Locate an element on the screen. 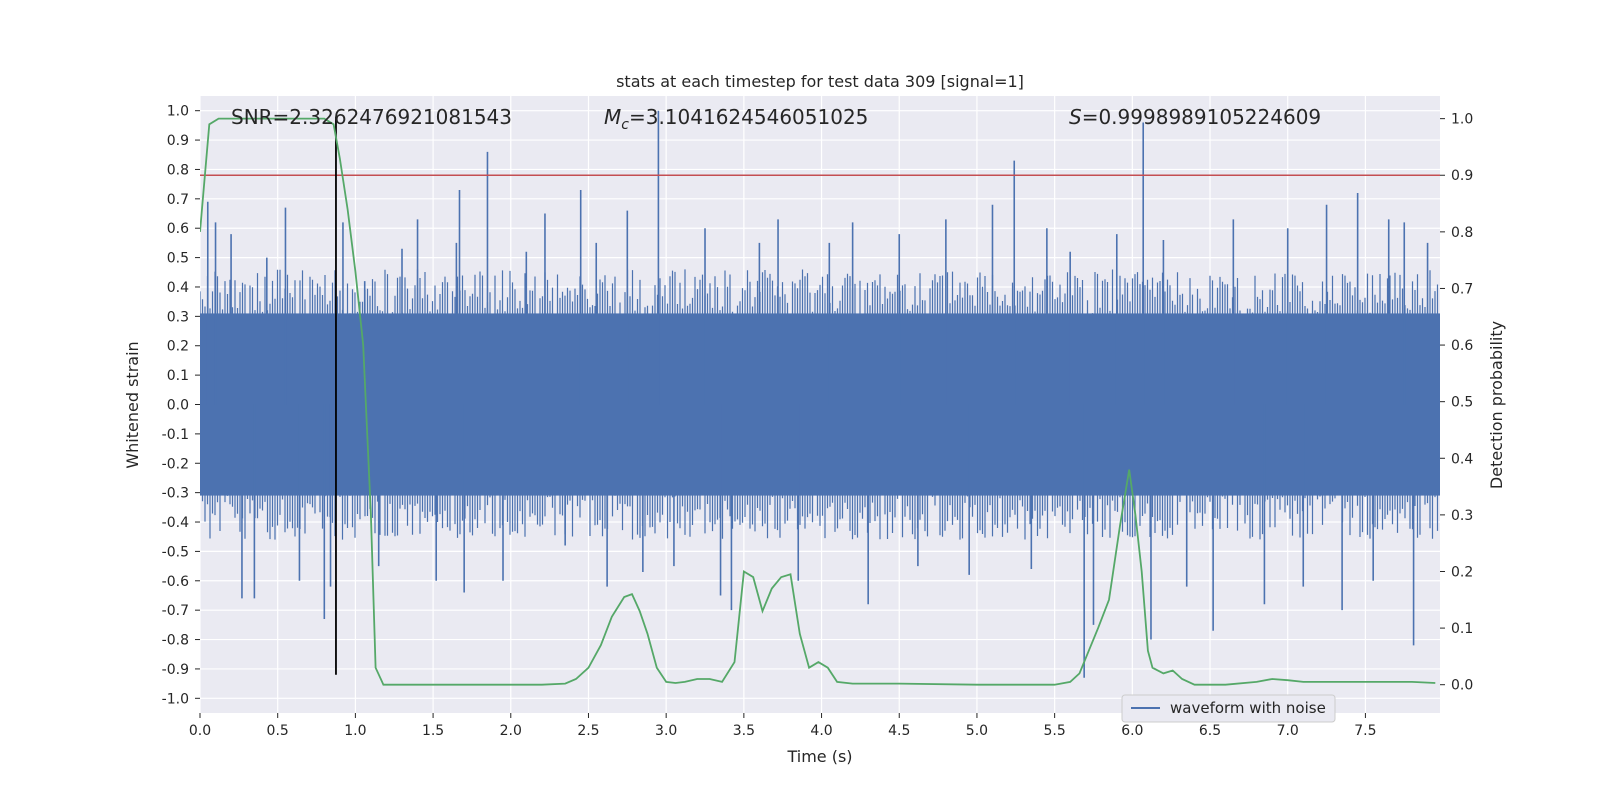 The image size is (1600, 800). x-tick-label: 4.0 is located at coordinates (821, 731).